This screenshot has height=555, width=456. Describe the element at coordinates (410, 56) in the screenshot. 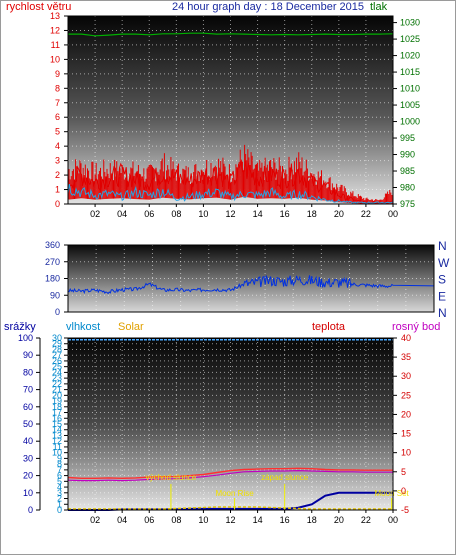

I see `y2-tick-label: 1020` at that location.